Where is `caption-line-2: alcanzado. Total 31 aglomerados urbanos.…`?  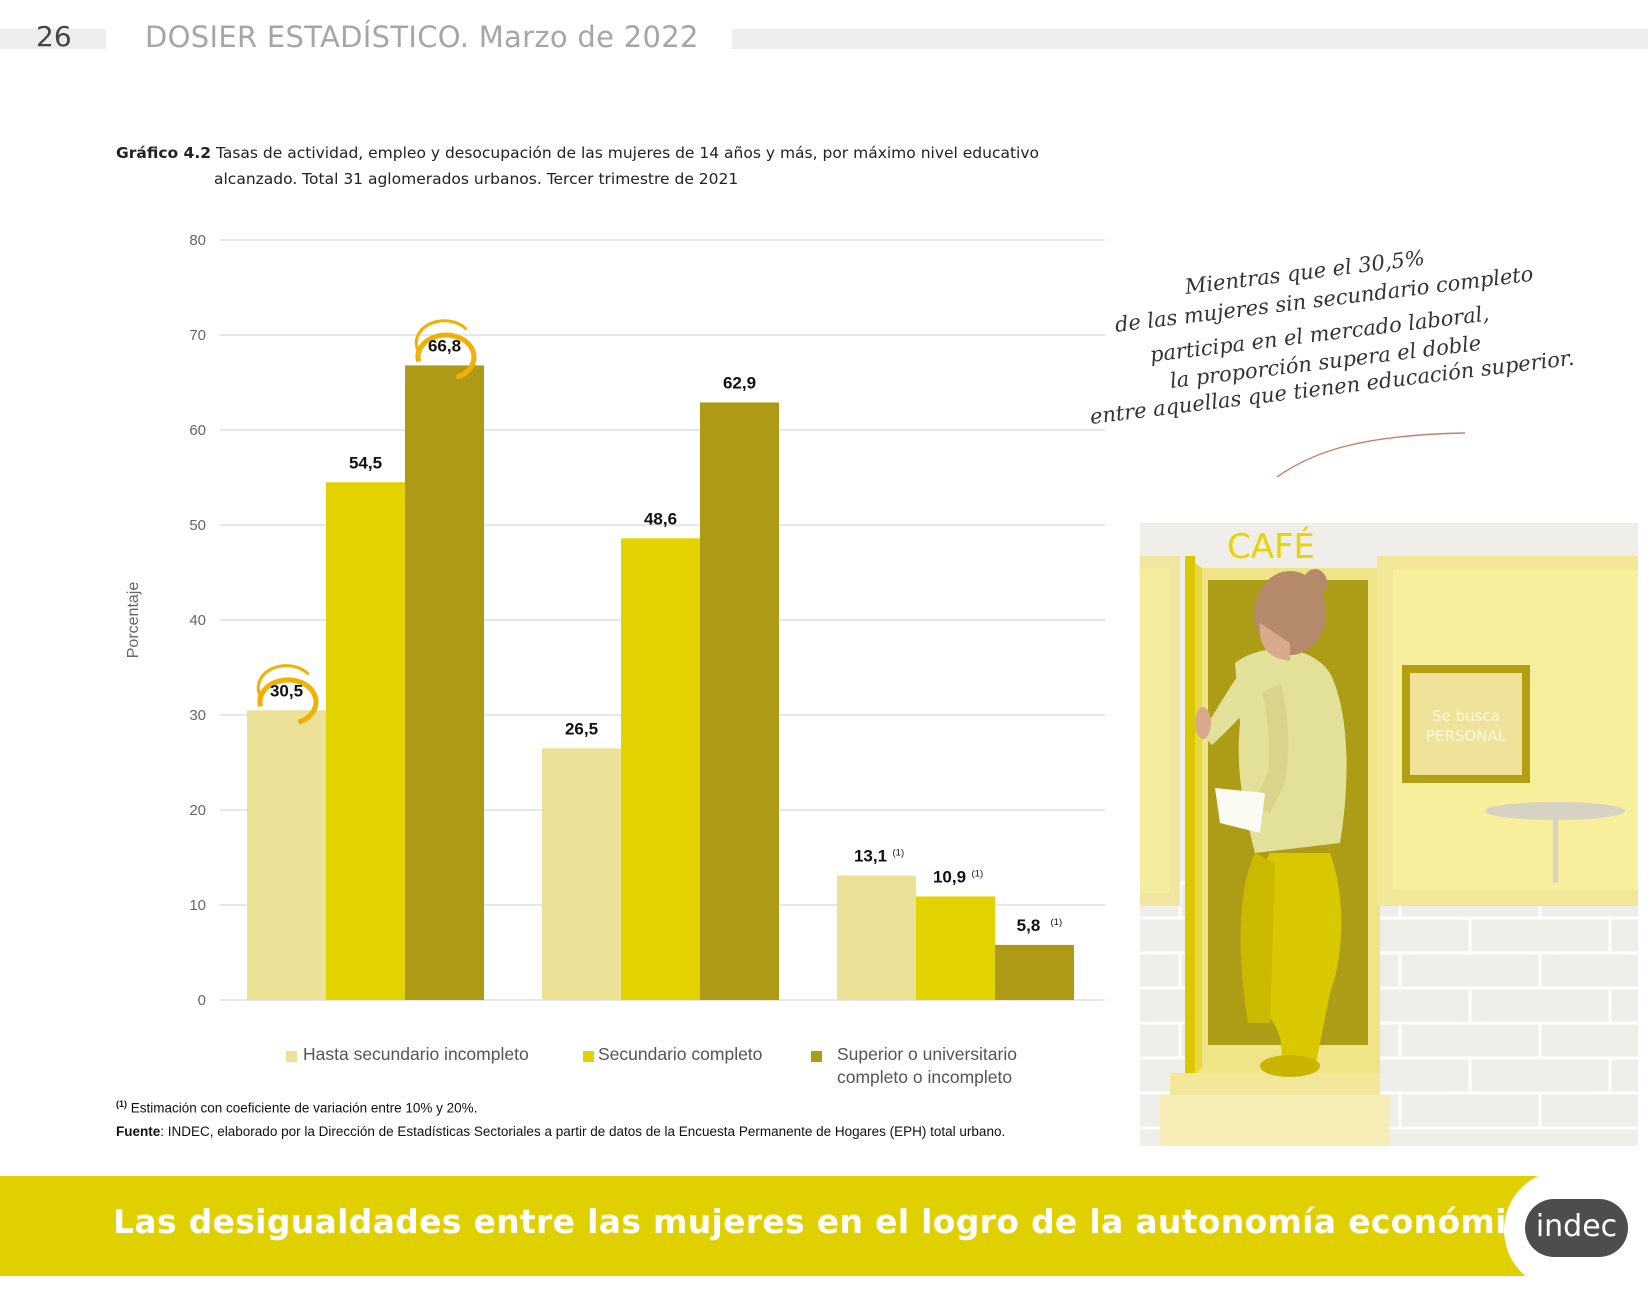 caption-line-2: alcanzado. Total 31 aglomerados urbanos.… is located at coordinates (476, 179).